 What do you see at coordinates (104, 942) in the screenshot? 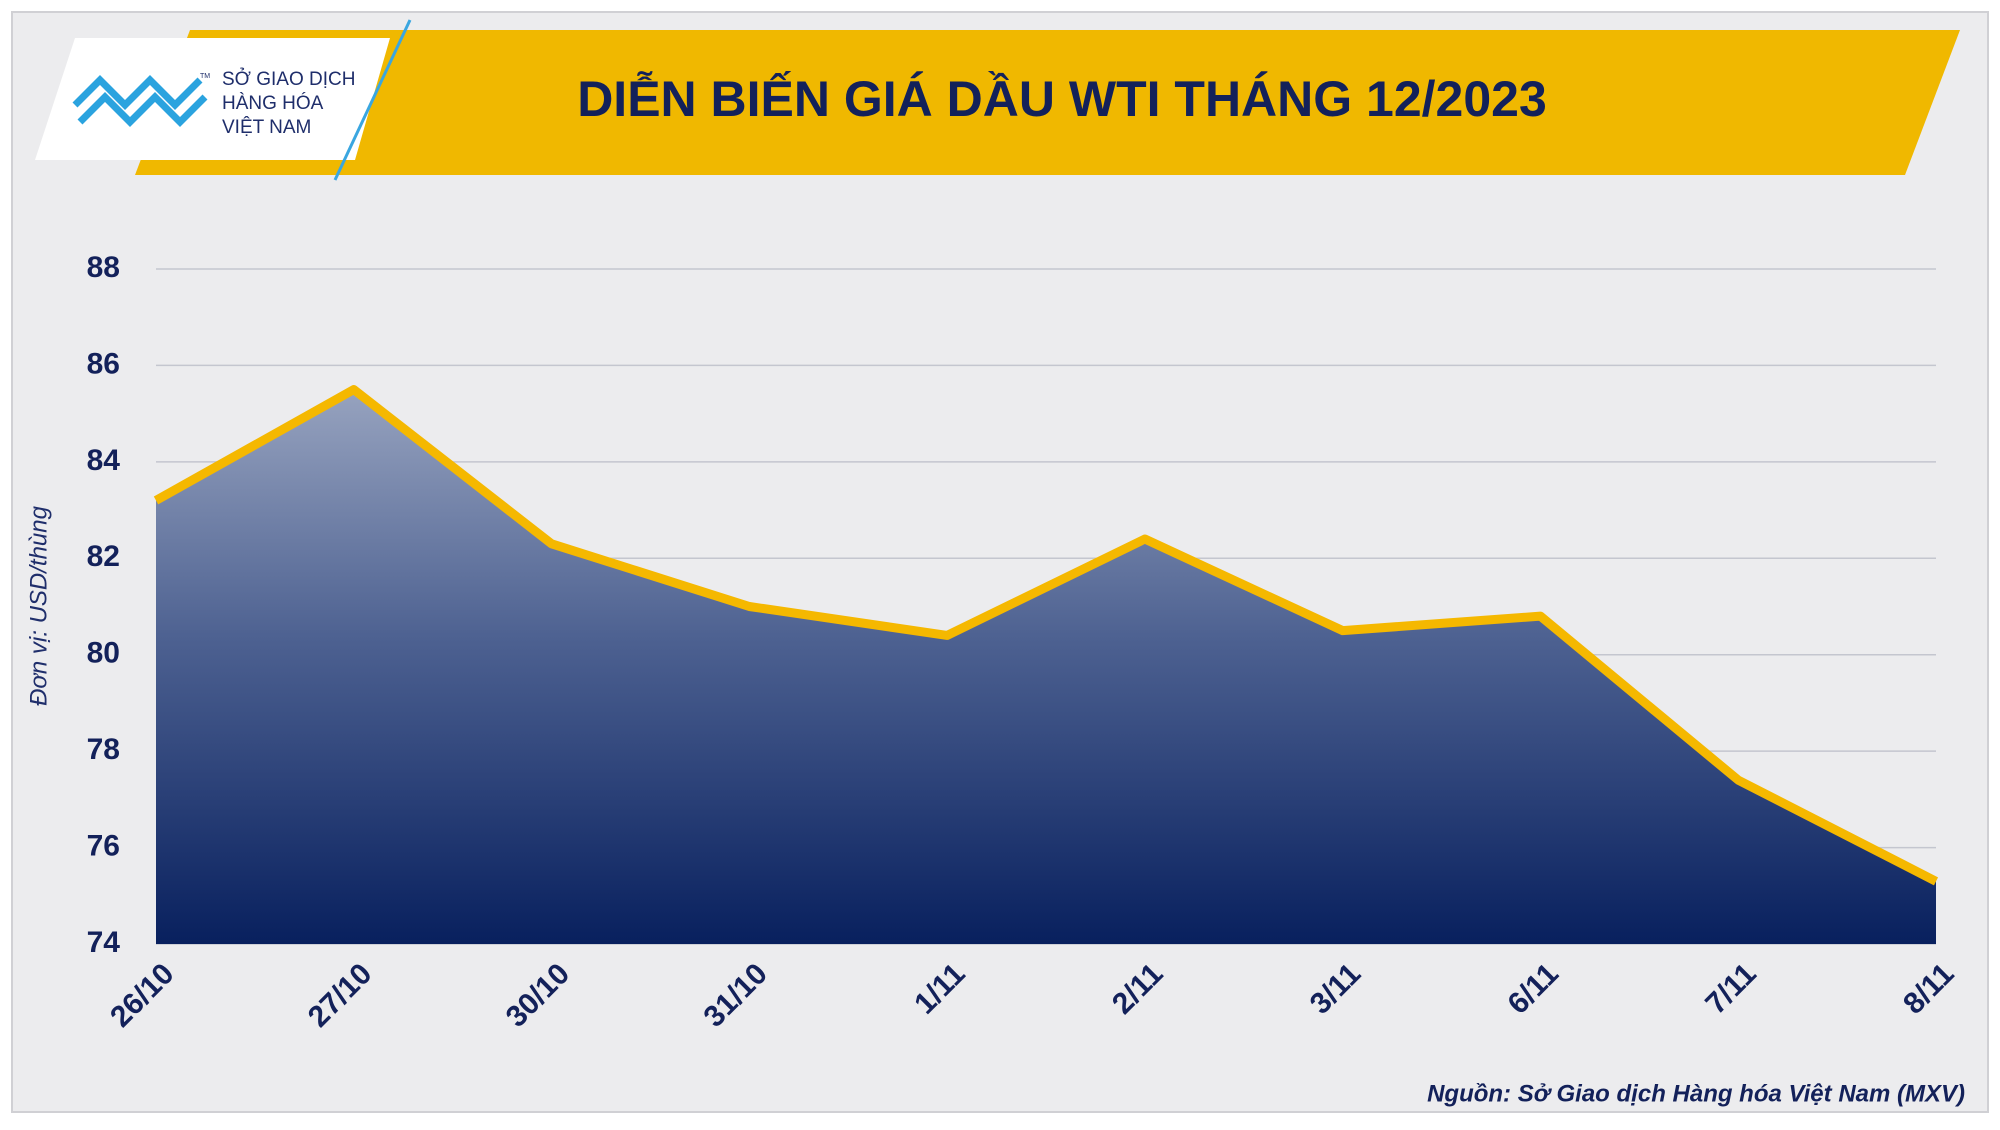
I see `y-tick-label: 74` at bounding box center [104, 942].